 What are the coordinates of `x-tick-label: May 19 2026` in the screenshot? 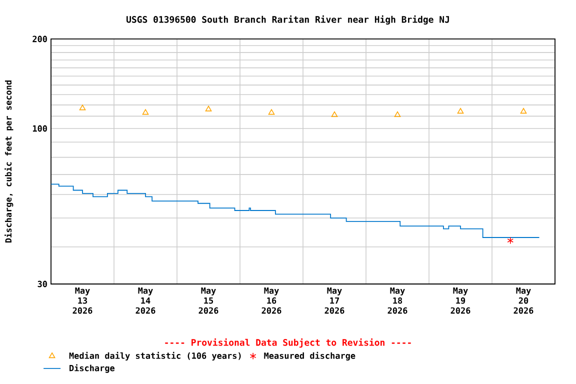 It's located at (460, 301).